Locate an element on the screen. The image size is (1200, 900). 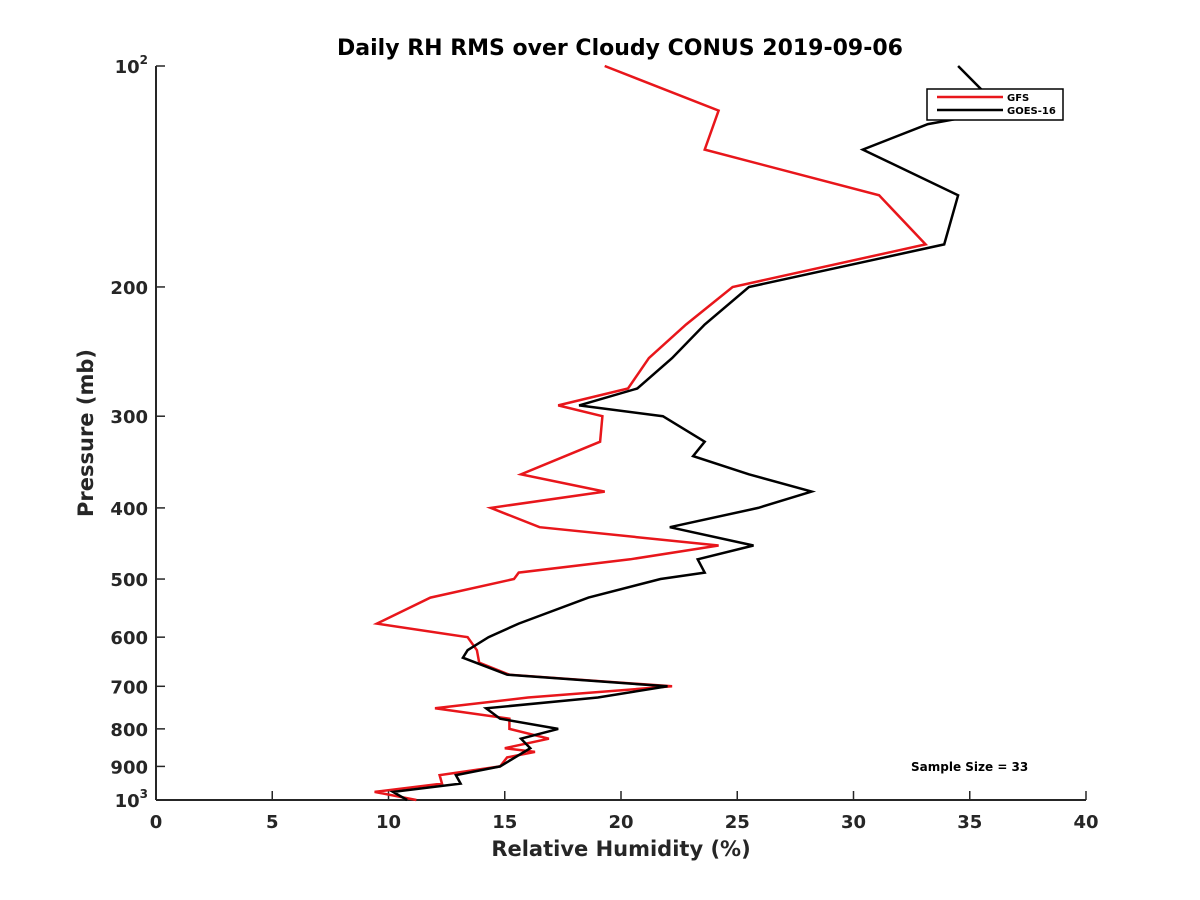
y-tick-label: 400 is located at coordinates (129, 509).